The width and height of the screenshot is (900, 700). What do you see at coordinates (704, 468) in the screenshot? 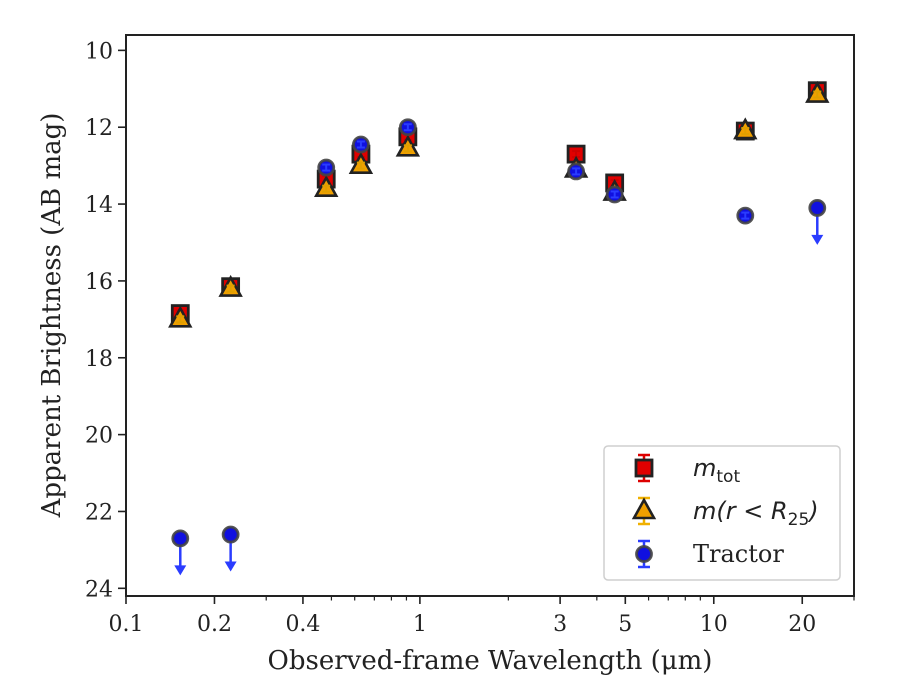
I see `legend-math-text: m` at bounding box center [704, 468].